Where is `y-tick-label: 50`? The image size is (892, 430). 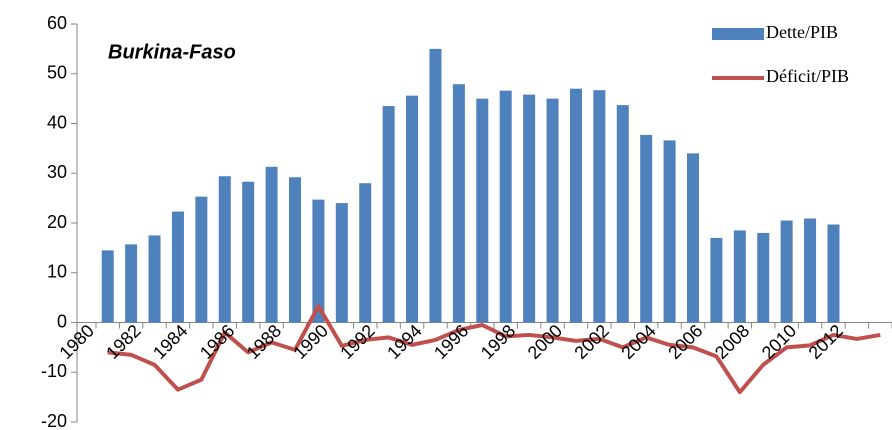 y-tick-label: 50 is located at coordinates (57, 73).